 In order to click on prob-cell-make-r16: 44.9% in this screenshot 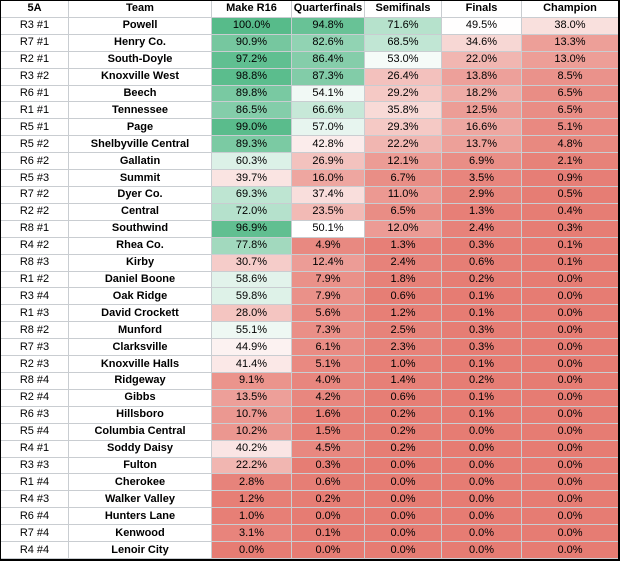, I will do `click(252, 348)`.